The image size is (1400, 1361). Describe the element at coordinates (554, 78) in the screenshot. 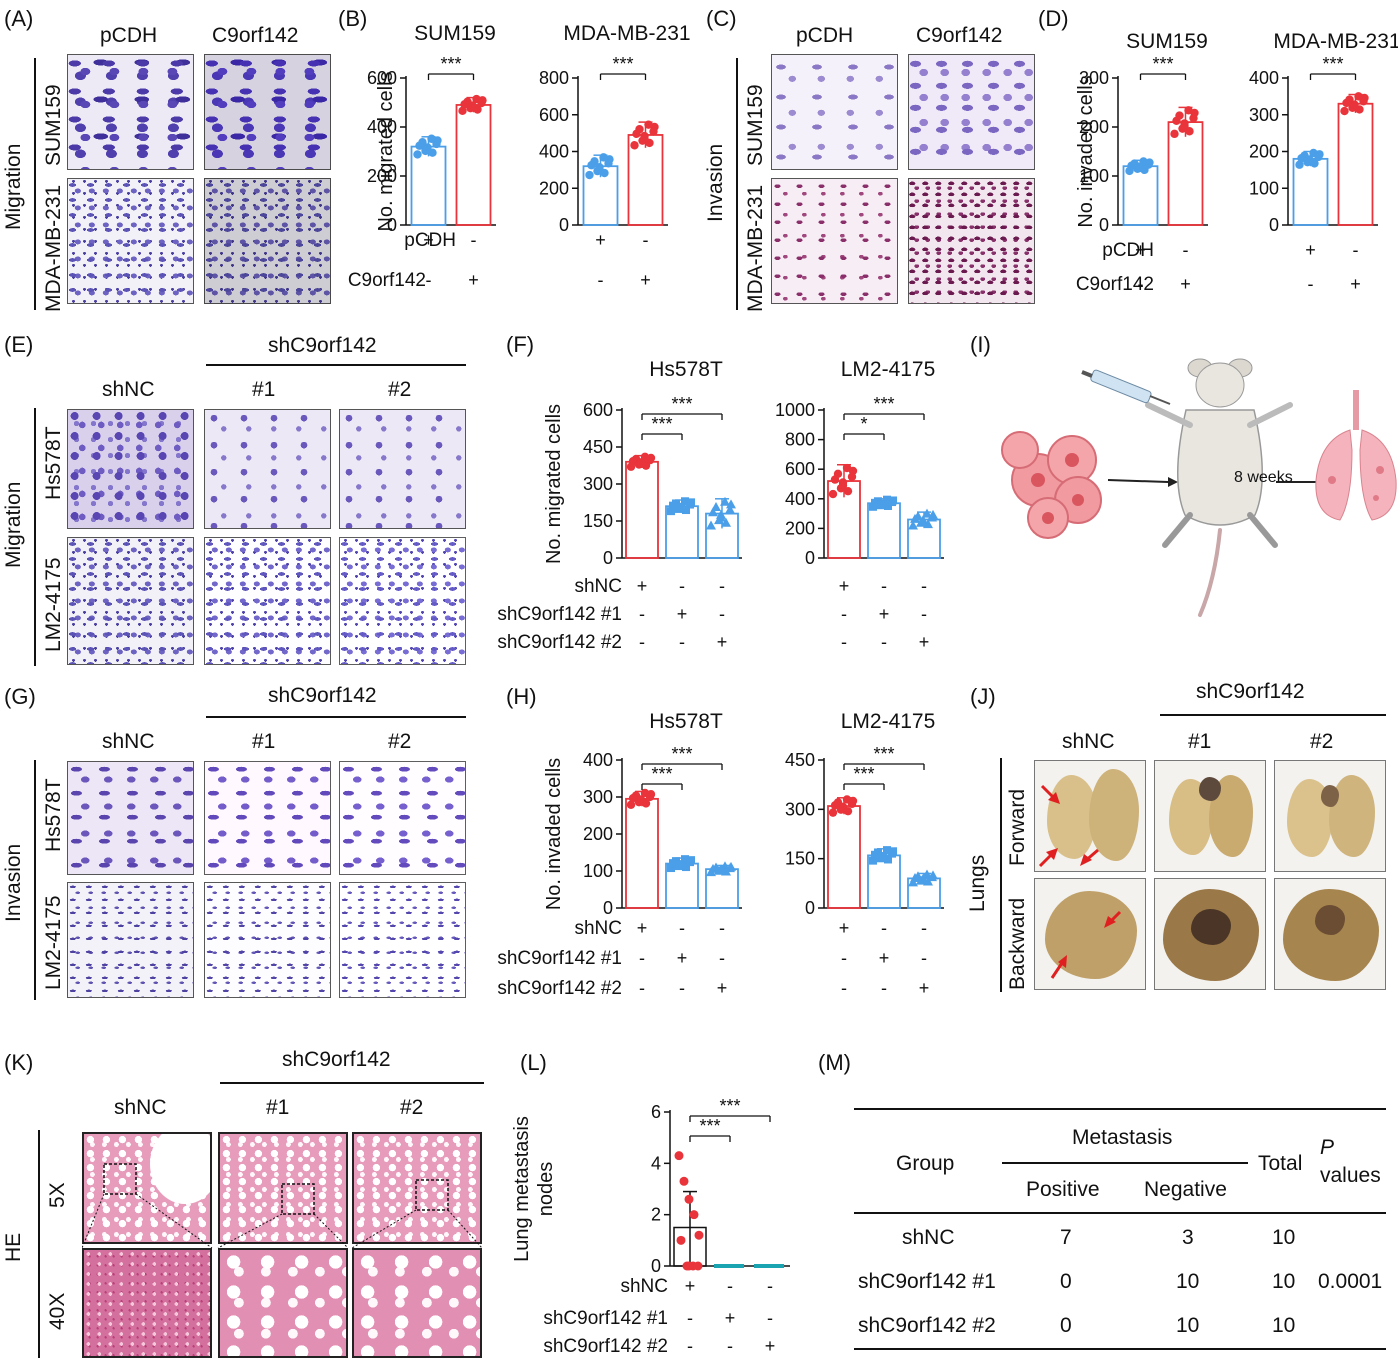

I see `y-tick-label: 800` at that location.